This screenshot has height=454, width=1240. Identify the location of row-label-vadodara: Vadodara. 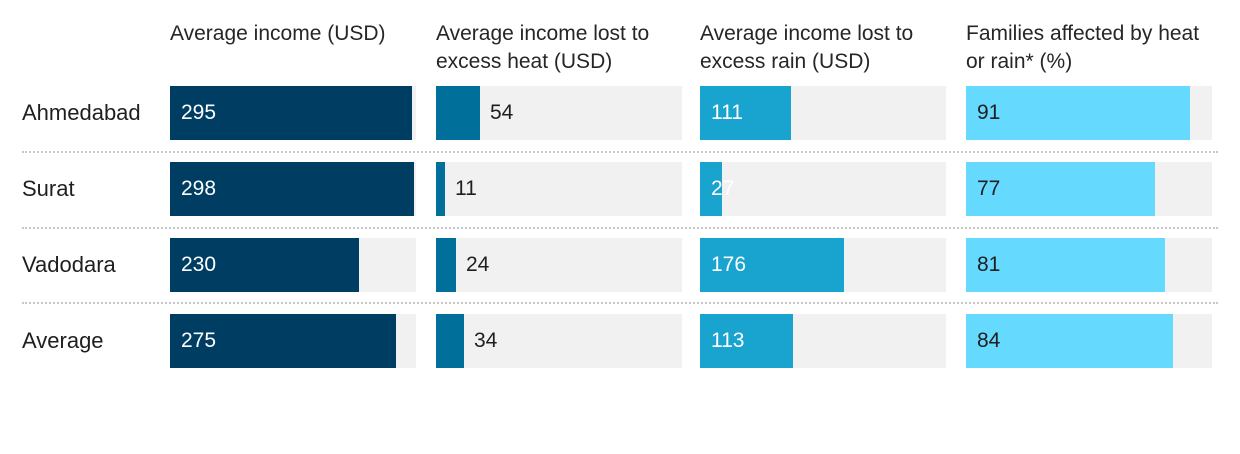
(69, 264).